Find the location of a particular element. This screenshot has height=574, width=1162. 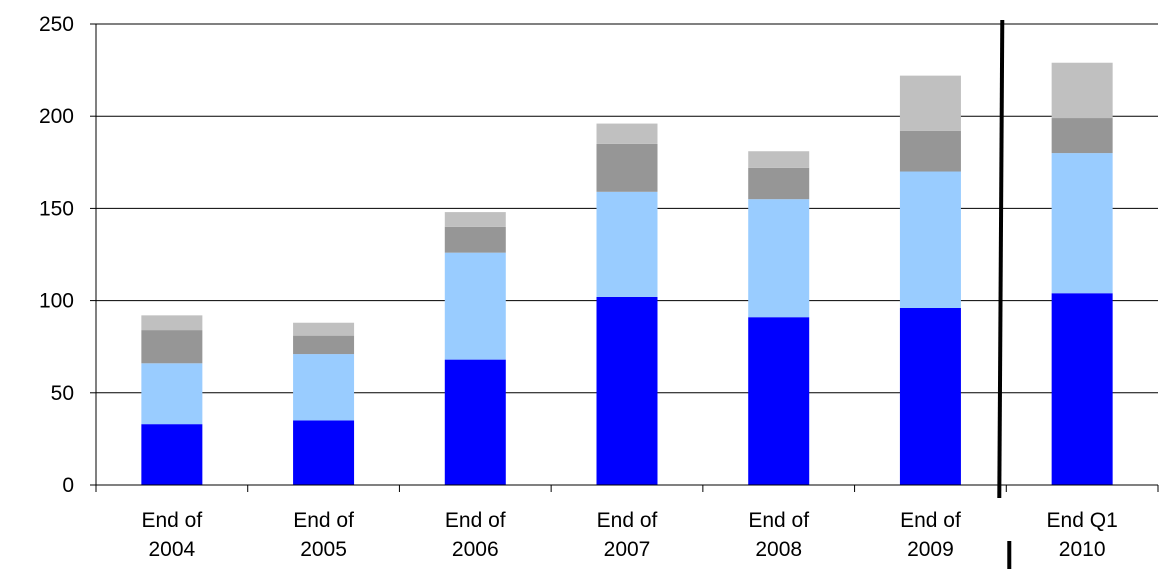

y-tick-label: 0 is located at coordinates (68, 485).